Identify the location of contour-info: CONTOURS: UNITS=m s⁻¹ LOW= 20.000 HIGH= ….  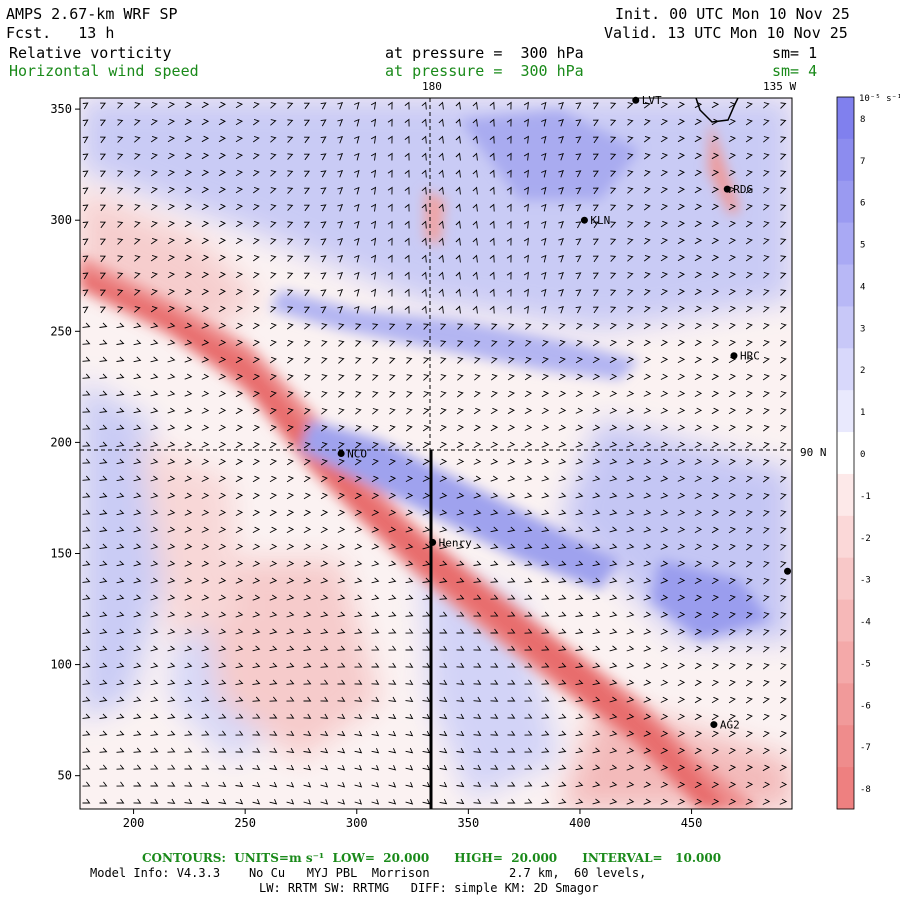
(431, 858).